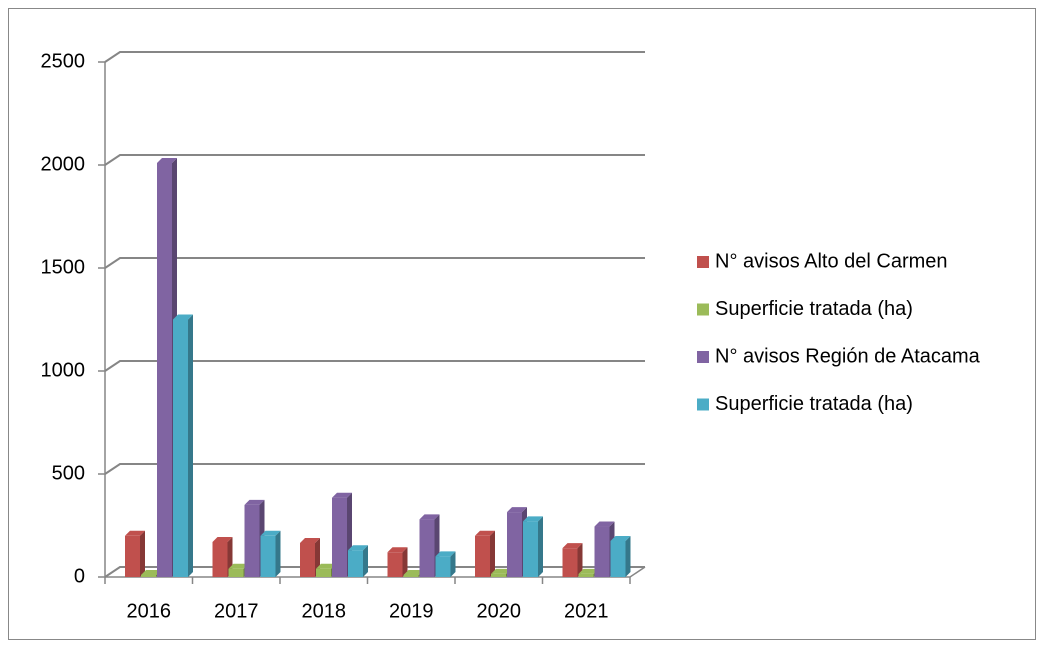  What do you see at coordinates (324, 611) in the screenshot?
I see `x-tick-label: 2018` at bounding box center [324, 611].